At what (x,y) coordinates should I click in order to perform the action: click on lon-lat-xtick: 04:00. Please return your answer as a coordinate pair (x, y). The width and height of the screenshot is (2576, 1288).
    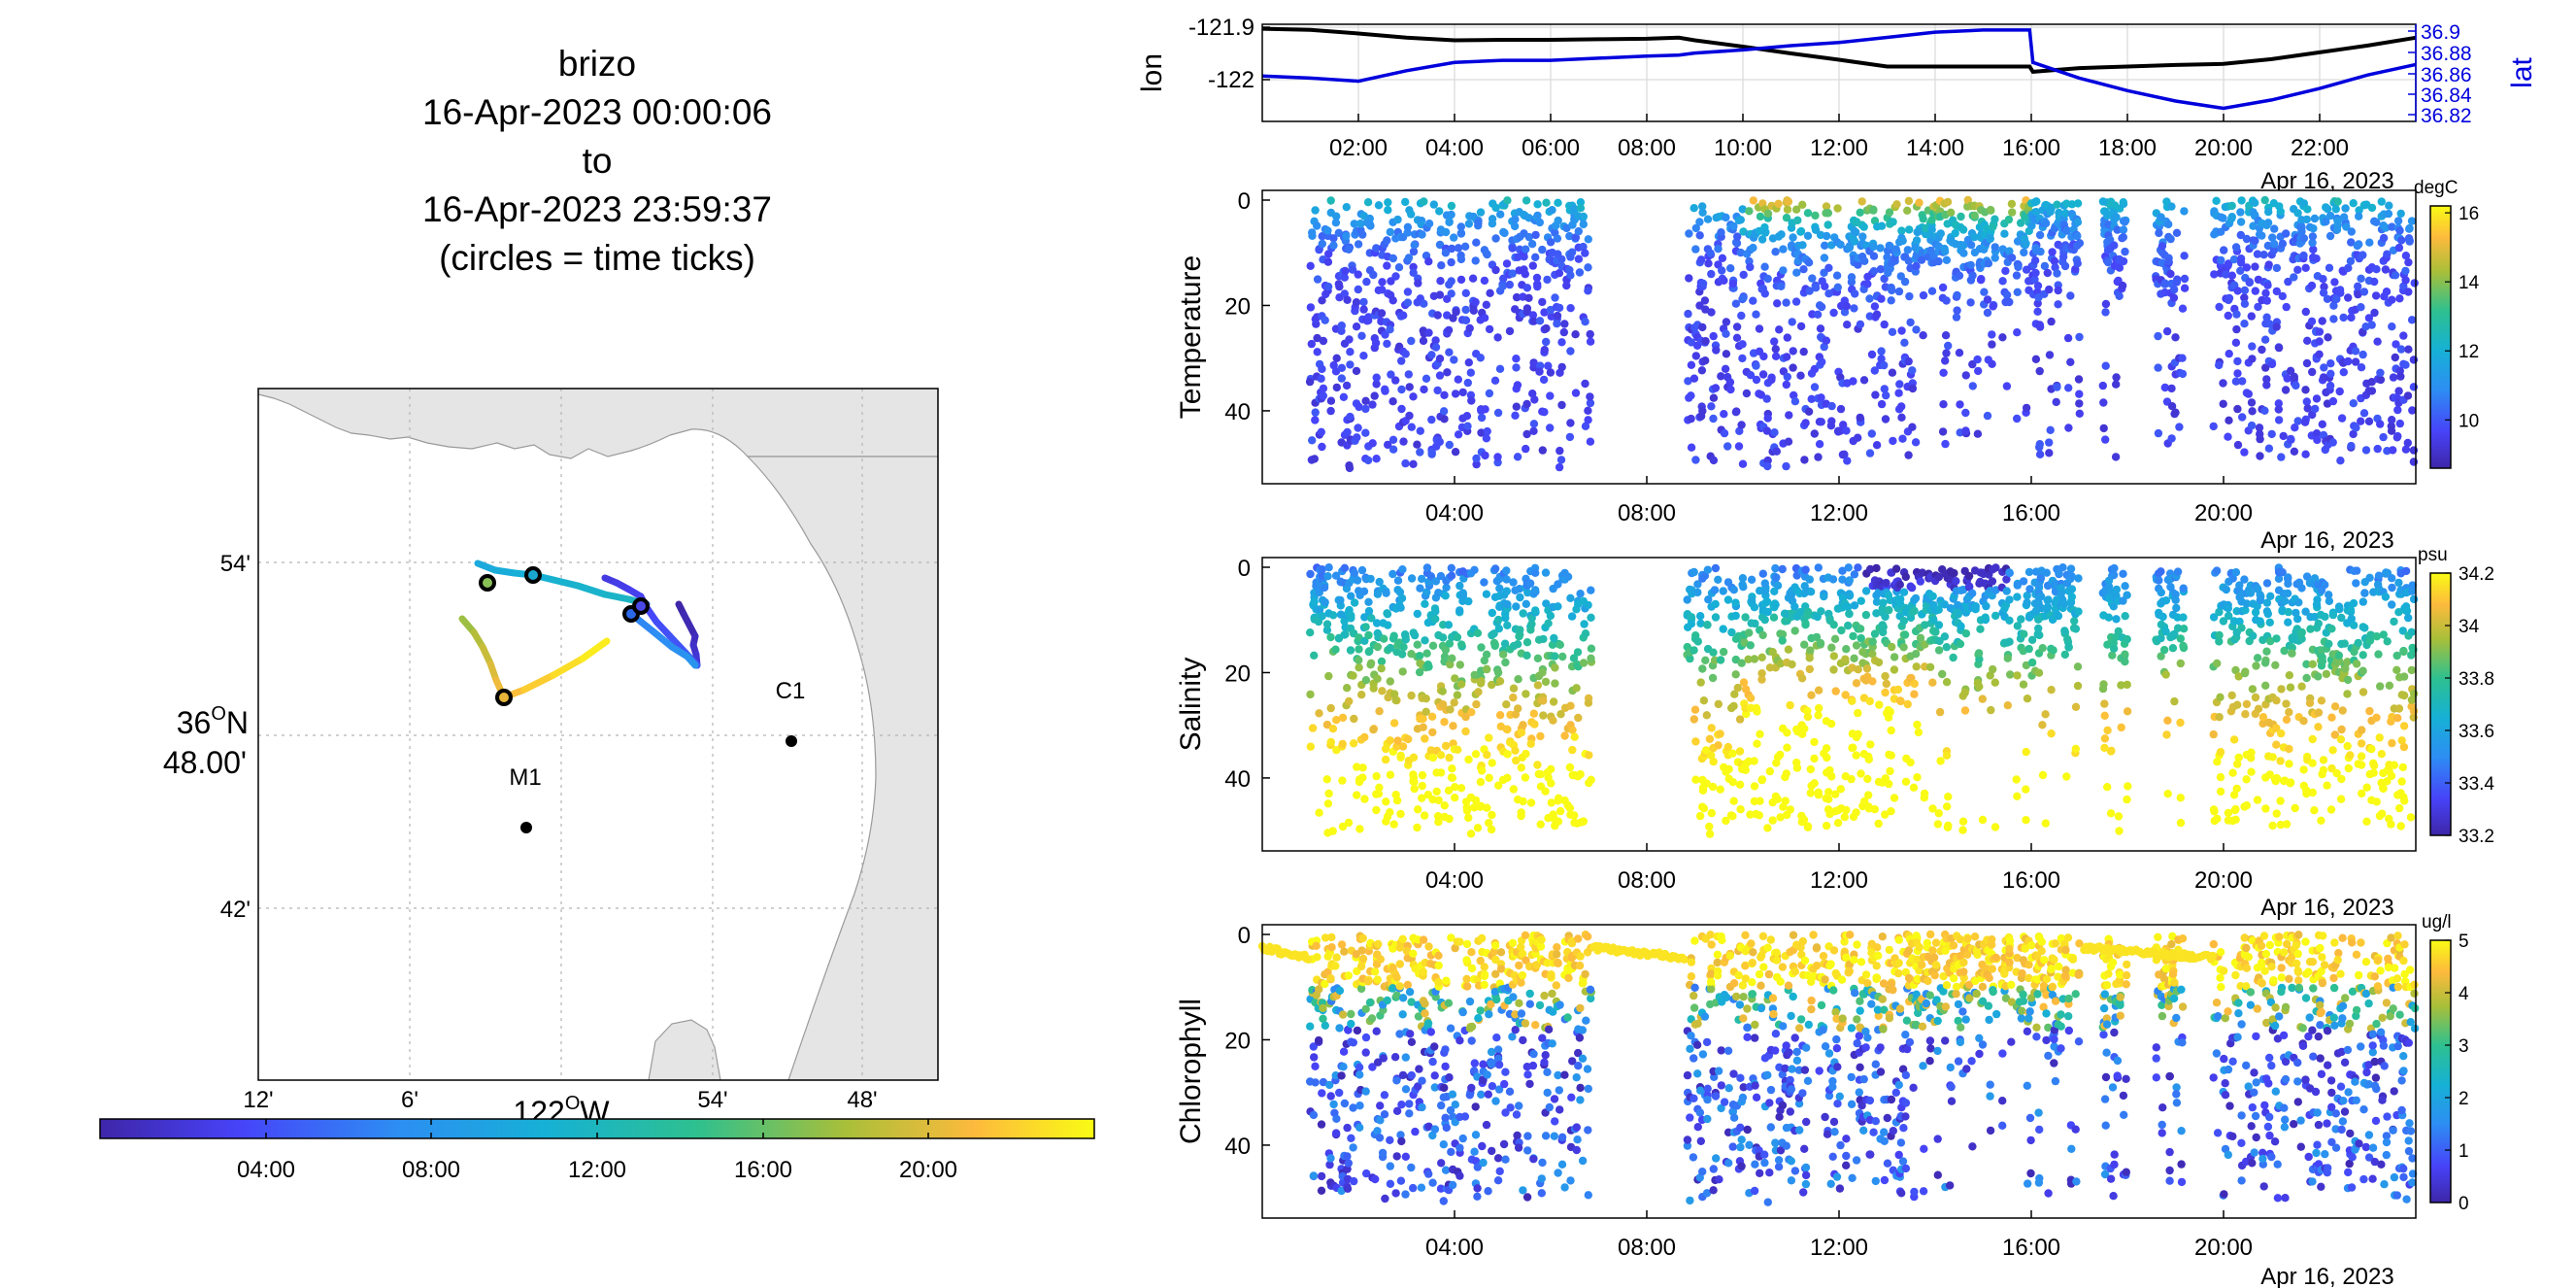
    Looking at the image, I should click on (1455, 148).